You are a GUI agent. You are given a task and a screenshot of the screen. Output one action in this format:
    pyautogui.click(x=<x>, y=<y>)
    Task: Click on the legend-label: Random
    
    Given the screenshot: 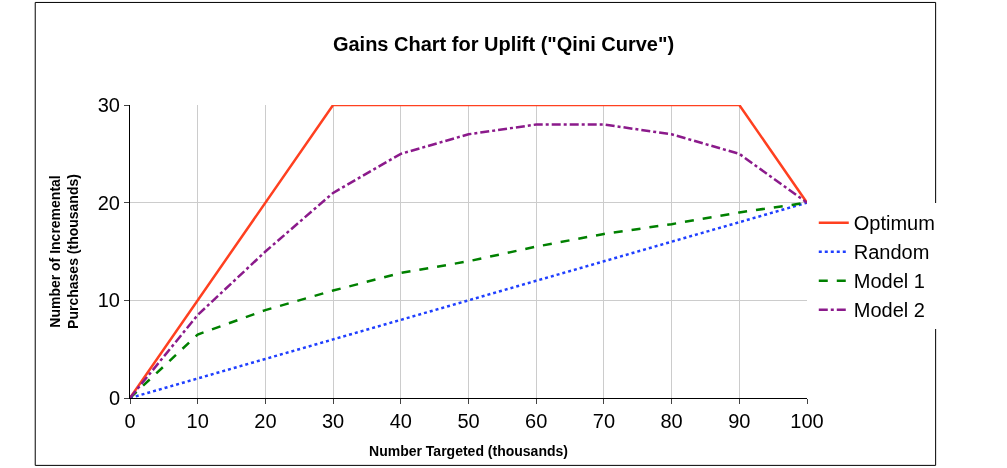 What is the action you would take?
    pyautogui.click(x=891, y=252)
    